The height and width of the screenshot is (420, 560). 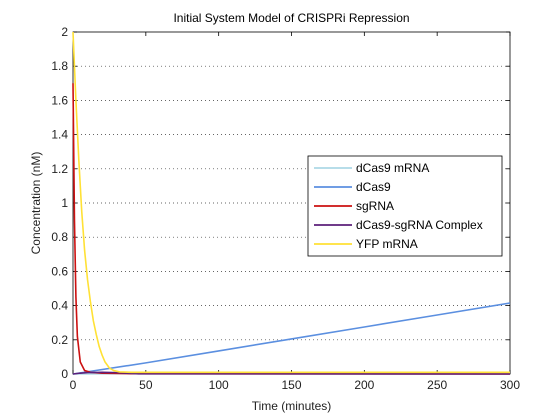 I want to click on legend-label: dCas9 mRNA, so click(x=392, y=168).